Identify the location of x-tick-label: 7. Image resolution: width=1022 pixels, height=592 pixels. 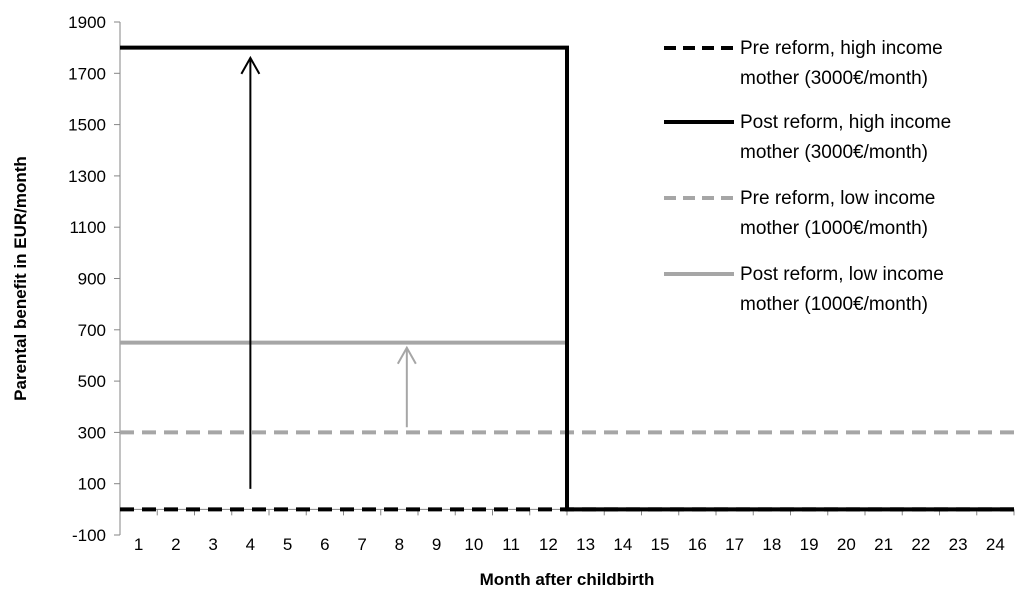
(361, 544).